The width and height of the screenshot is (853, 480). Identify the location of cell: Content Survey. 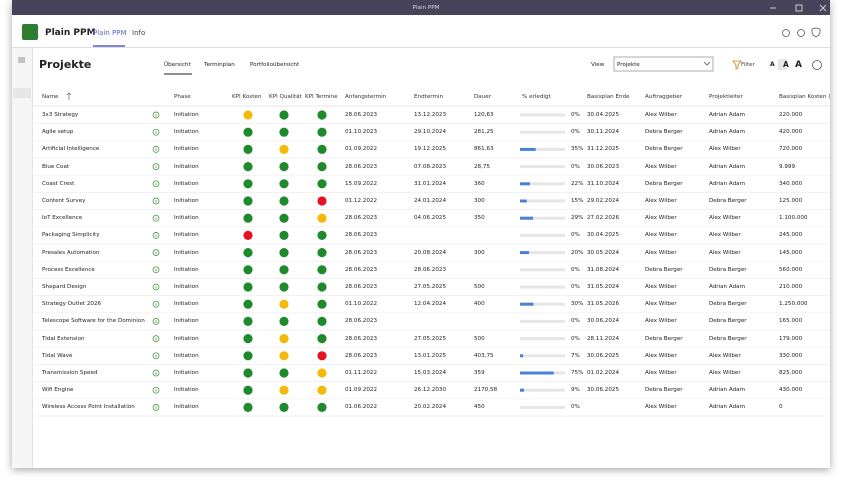
(64, 201).